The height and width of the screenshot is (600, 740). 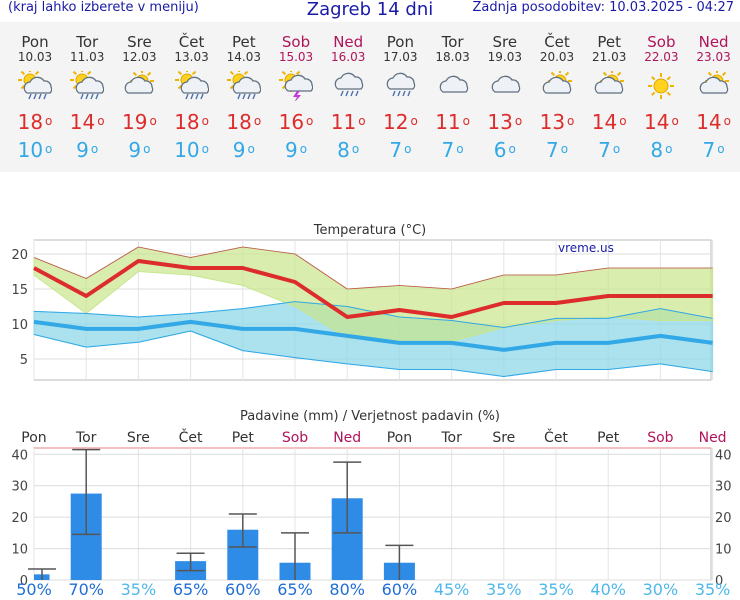 What do you see at coordinates (714, 92) in the screenshot?
I see `forecast-day: Ned 23.03 14 o 7 o` at bounding box center [714, 92].